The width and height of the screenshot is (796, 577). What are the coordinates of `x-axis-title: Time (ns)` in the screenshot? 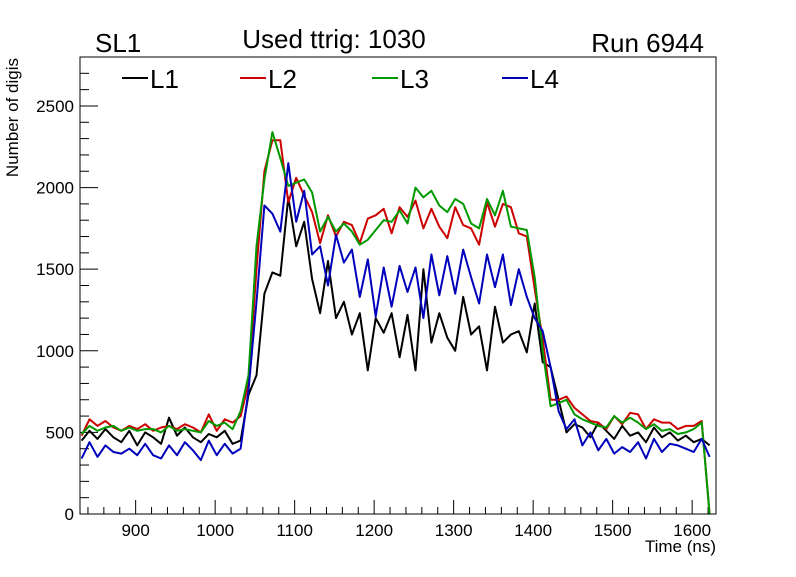 It's located at (680, 546).